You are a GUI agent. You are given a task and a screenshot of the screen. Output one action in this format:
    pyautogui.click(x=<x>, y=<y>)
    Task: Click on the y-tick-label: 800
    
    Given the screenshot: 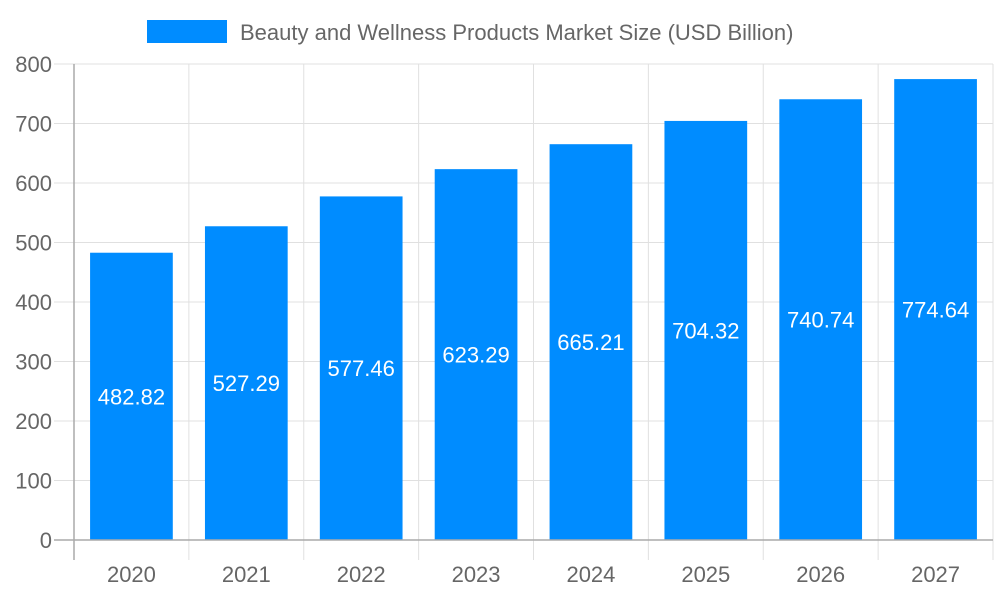 What is the action you would take?
    pyautogui.click(x=33, y=64)
    